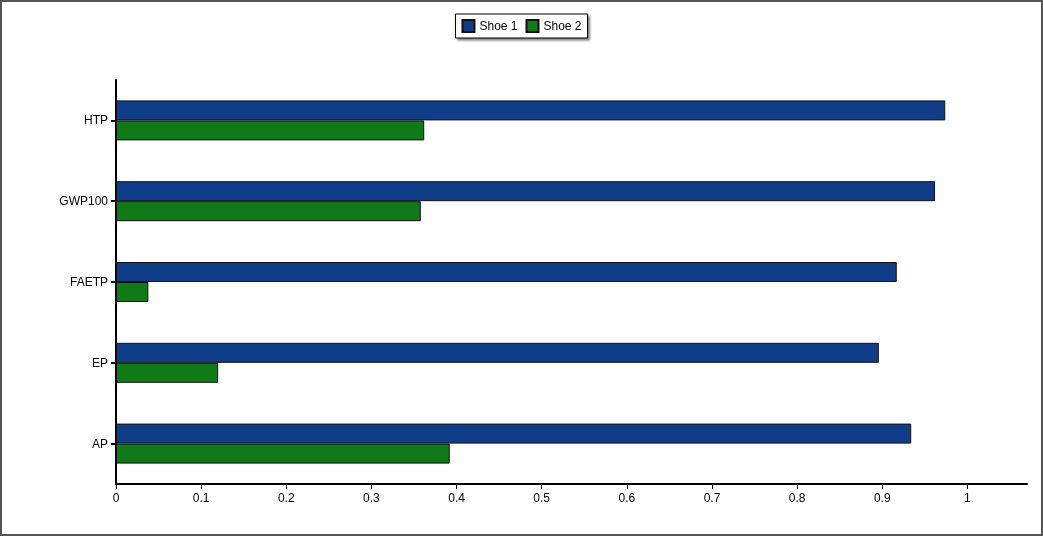  What do you see at coordinates (372, 498) in the screenshot?
I see `x-tick-label: 0.3` at bounding box center [372, 498].